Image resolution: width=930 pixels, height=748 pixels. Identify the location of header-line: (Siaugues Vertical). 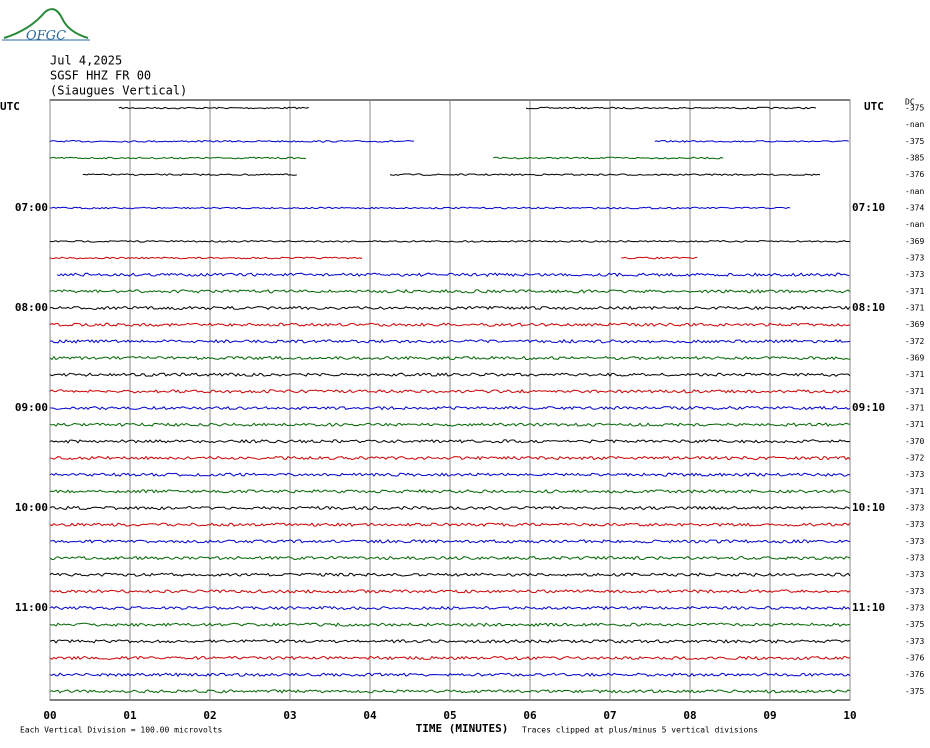
(118, 91).